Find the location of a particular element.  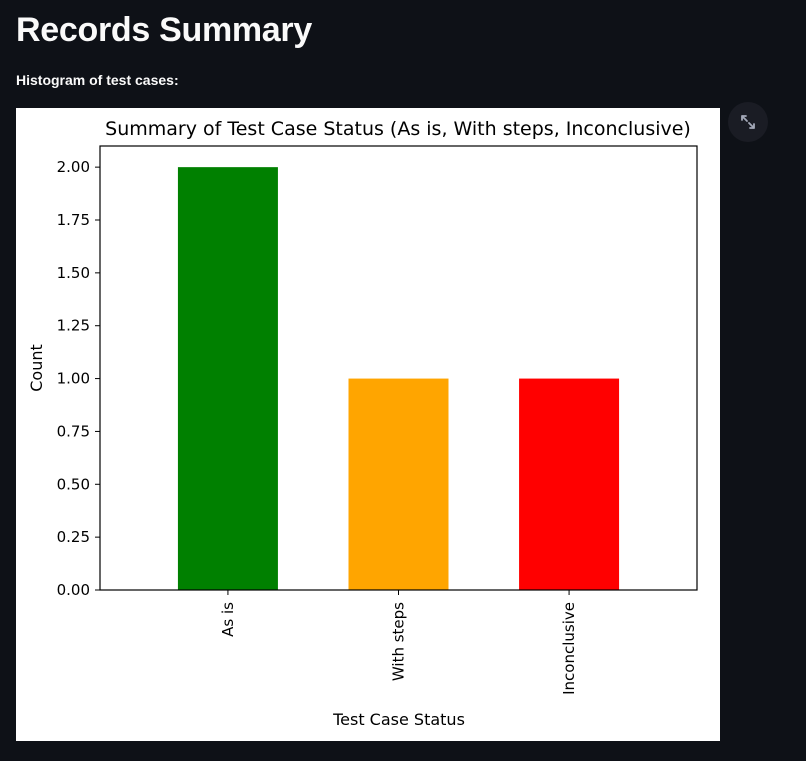

x-tick-label: With steps is located at coordinates (399, 641).